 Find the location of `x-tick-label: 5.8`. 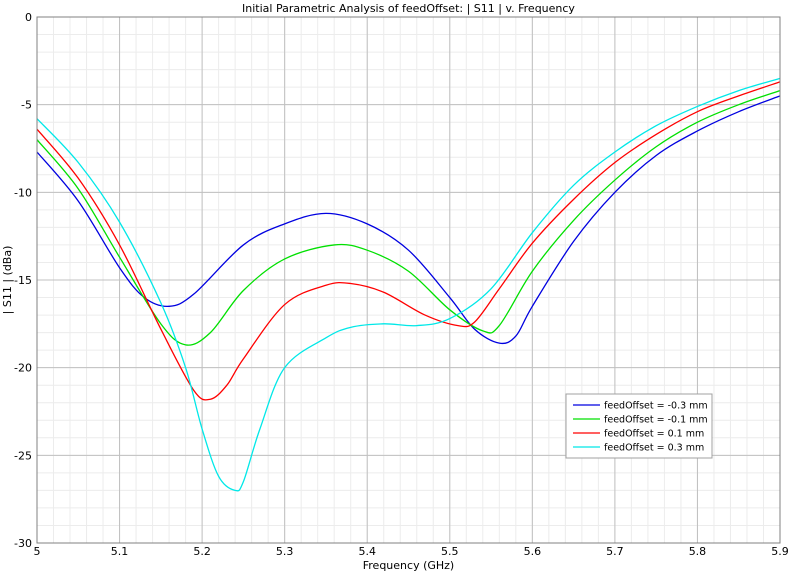

x-tick-label: 5.8 is located at coordinates (698, 551).